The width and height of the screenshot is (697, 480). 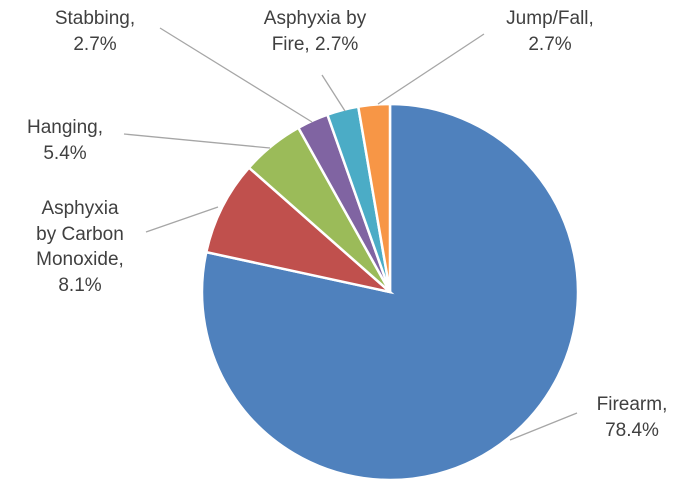 I want to click on data-label: Asphyxia by Carbon Monoxide, 8.1%, so click(x=80, y=247).